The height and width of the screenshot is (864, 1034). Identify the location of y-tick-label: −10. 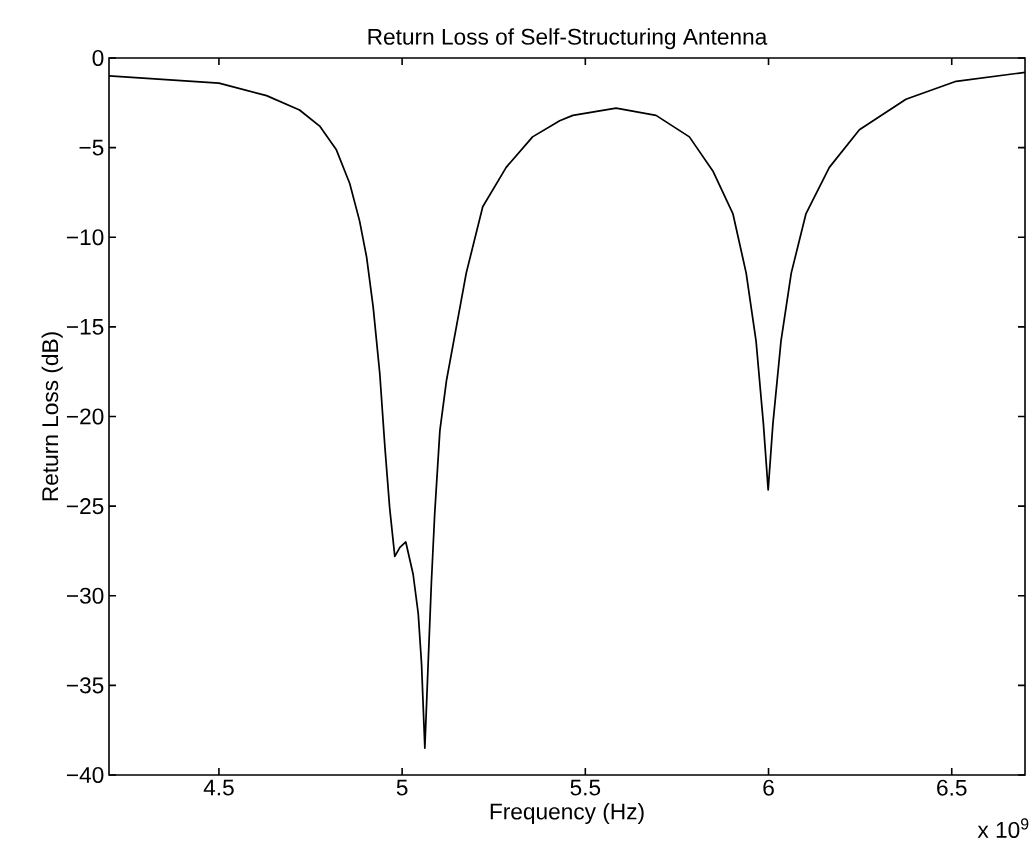
(85, 237).